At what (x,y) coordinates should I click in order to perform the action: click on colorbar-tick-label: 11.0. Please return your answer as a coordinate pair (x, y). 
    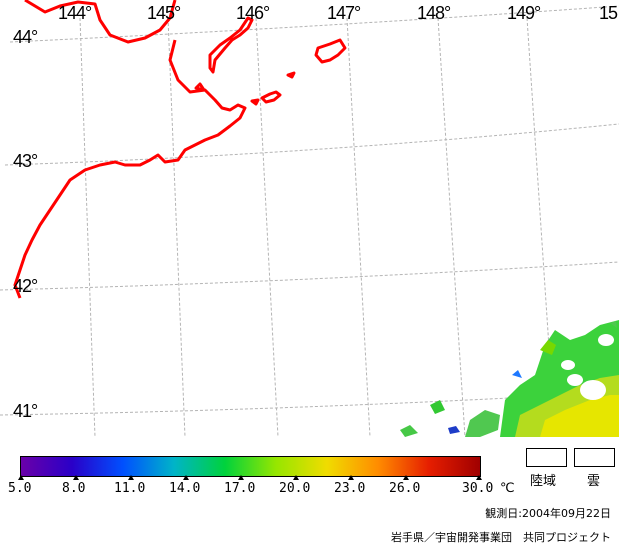
    Looking at the image, I should click on (130, 488).